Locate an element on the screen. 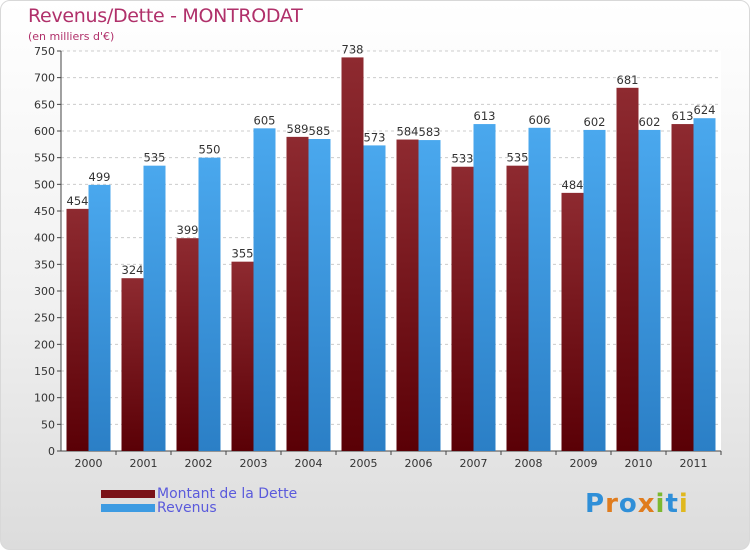  legend-item-debt: Montant de la Dette is located at coordinates (199, 494).